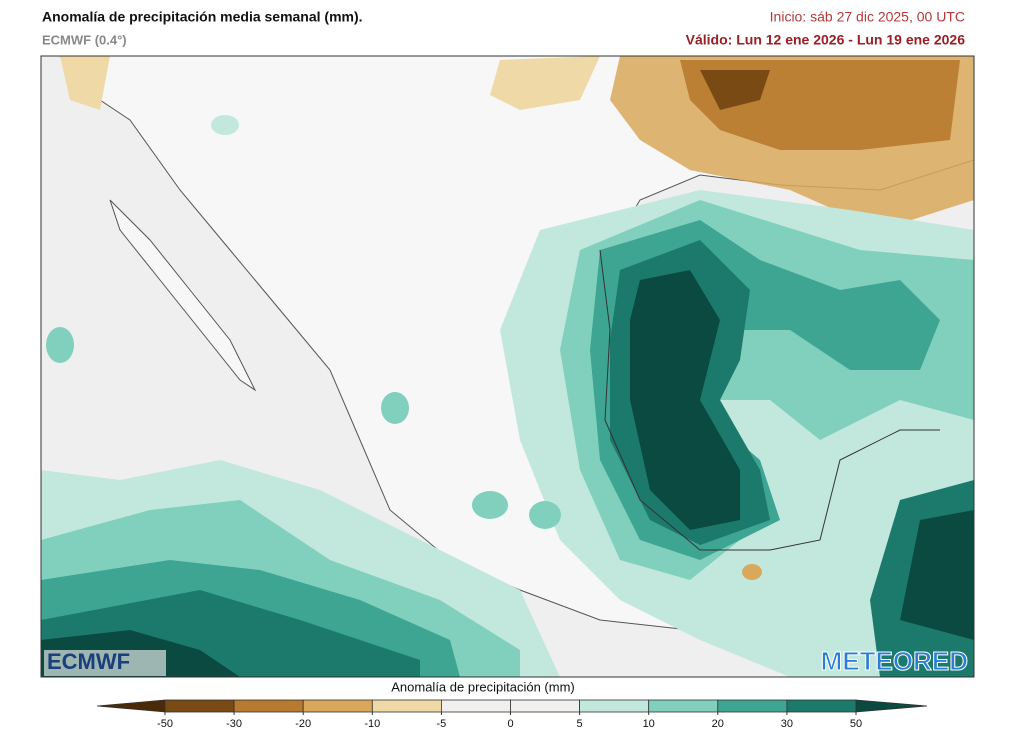 The height and width of the screenshot is (734, 1024). Describe the element at coordinates (510, 724) in the screenshot. I see `colorbar-tick-label: 0` at that location.